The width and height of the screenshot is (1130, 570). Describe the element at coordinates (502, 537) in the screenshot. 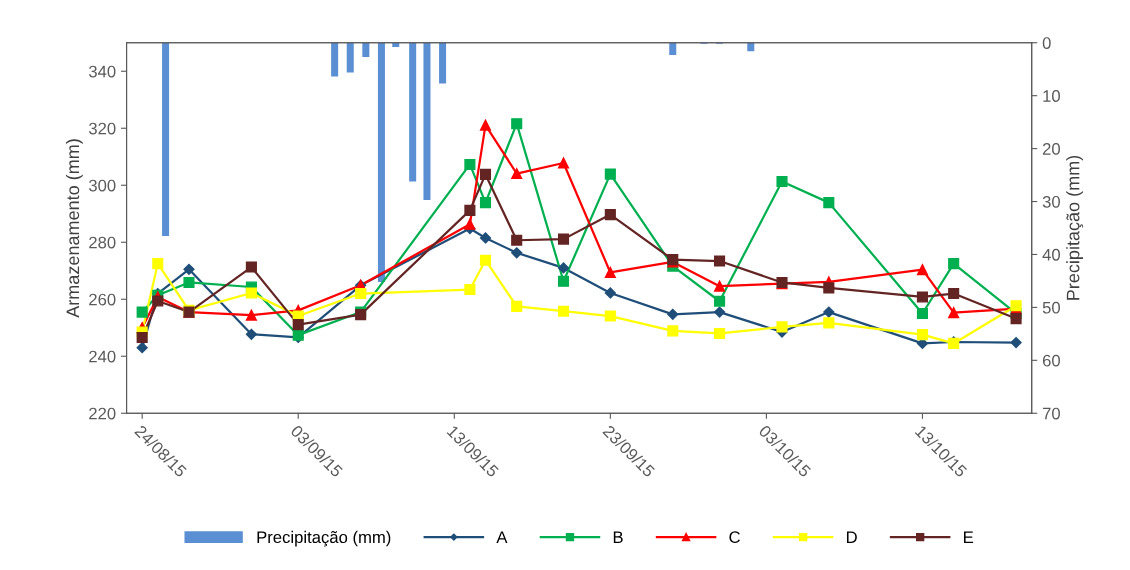

I see `legend-label: A` at that location.